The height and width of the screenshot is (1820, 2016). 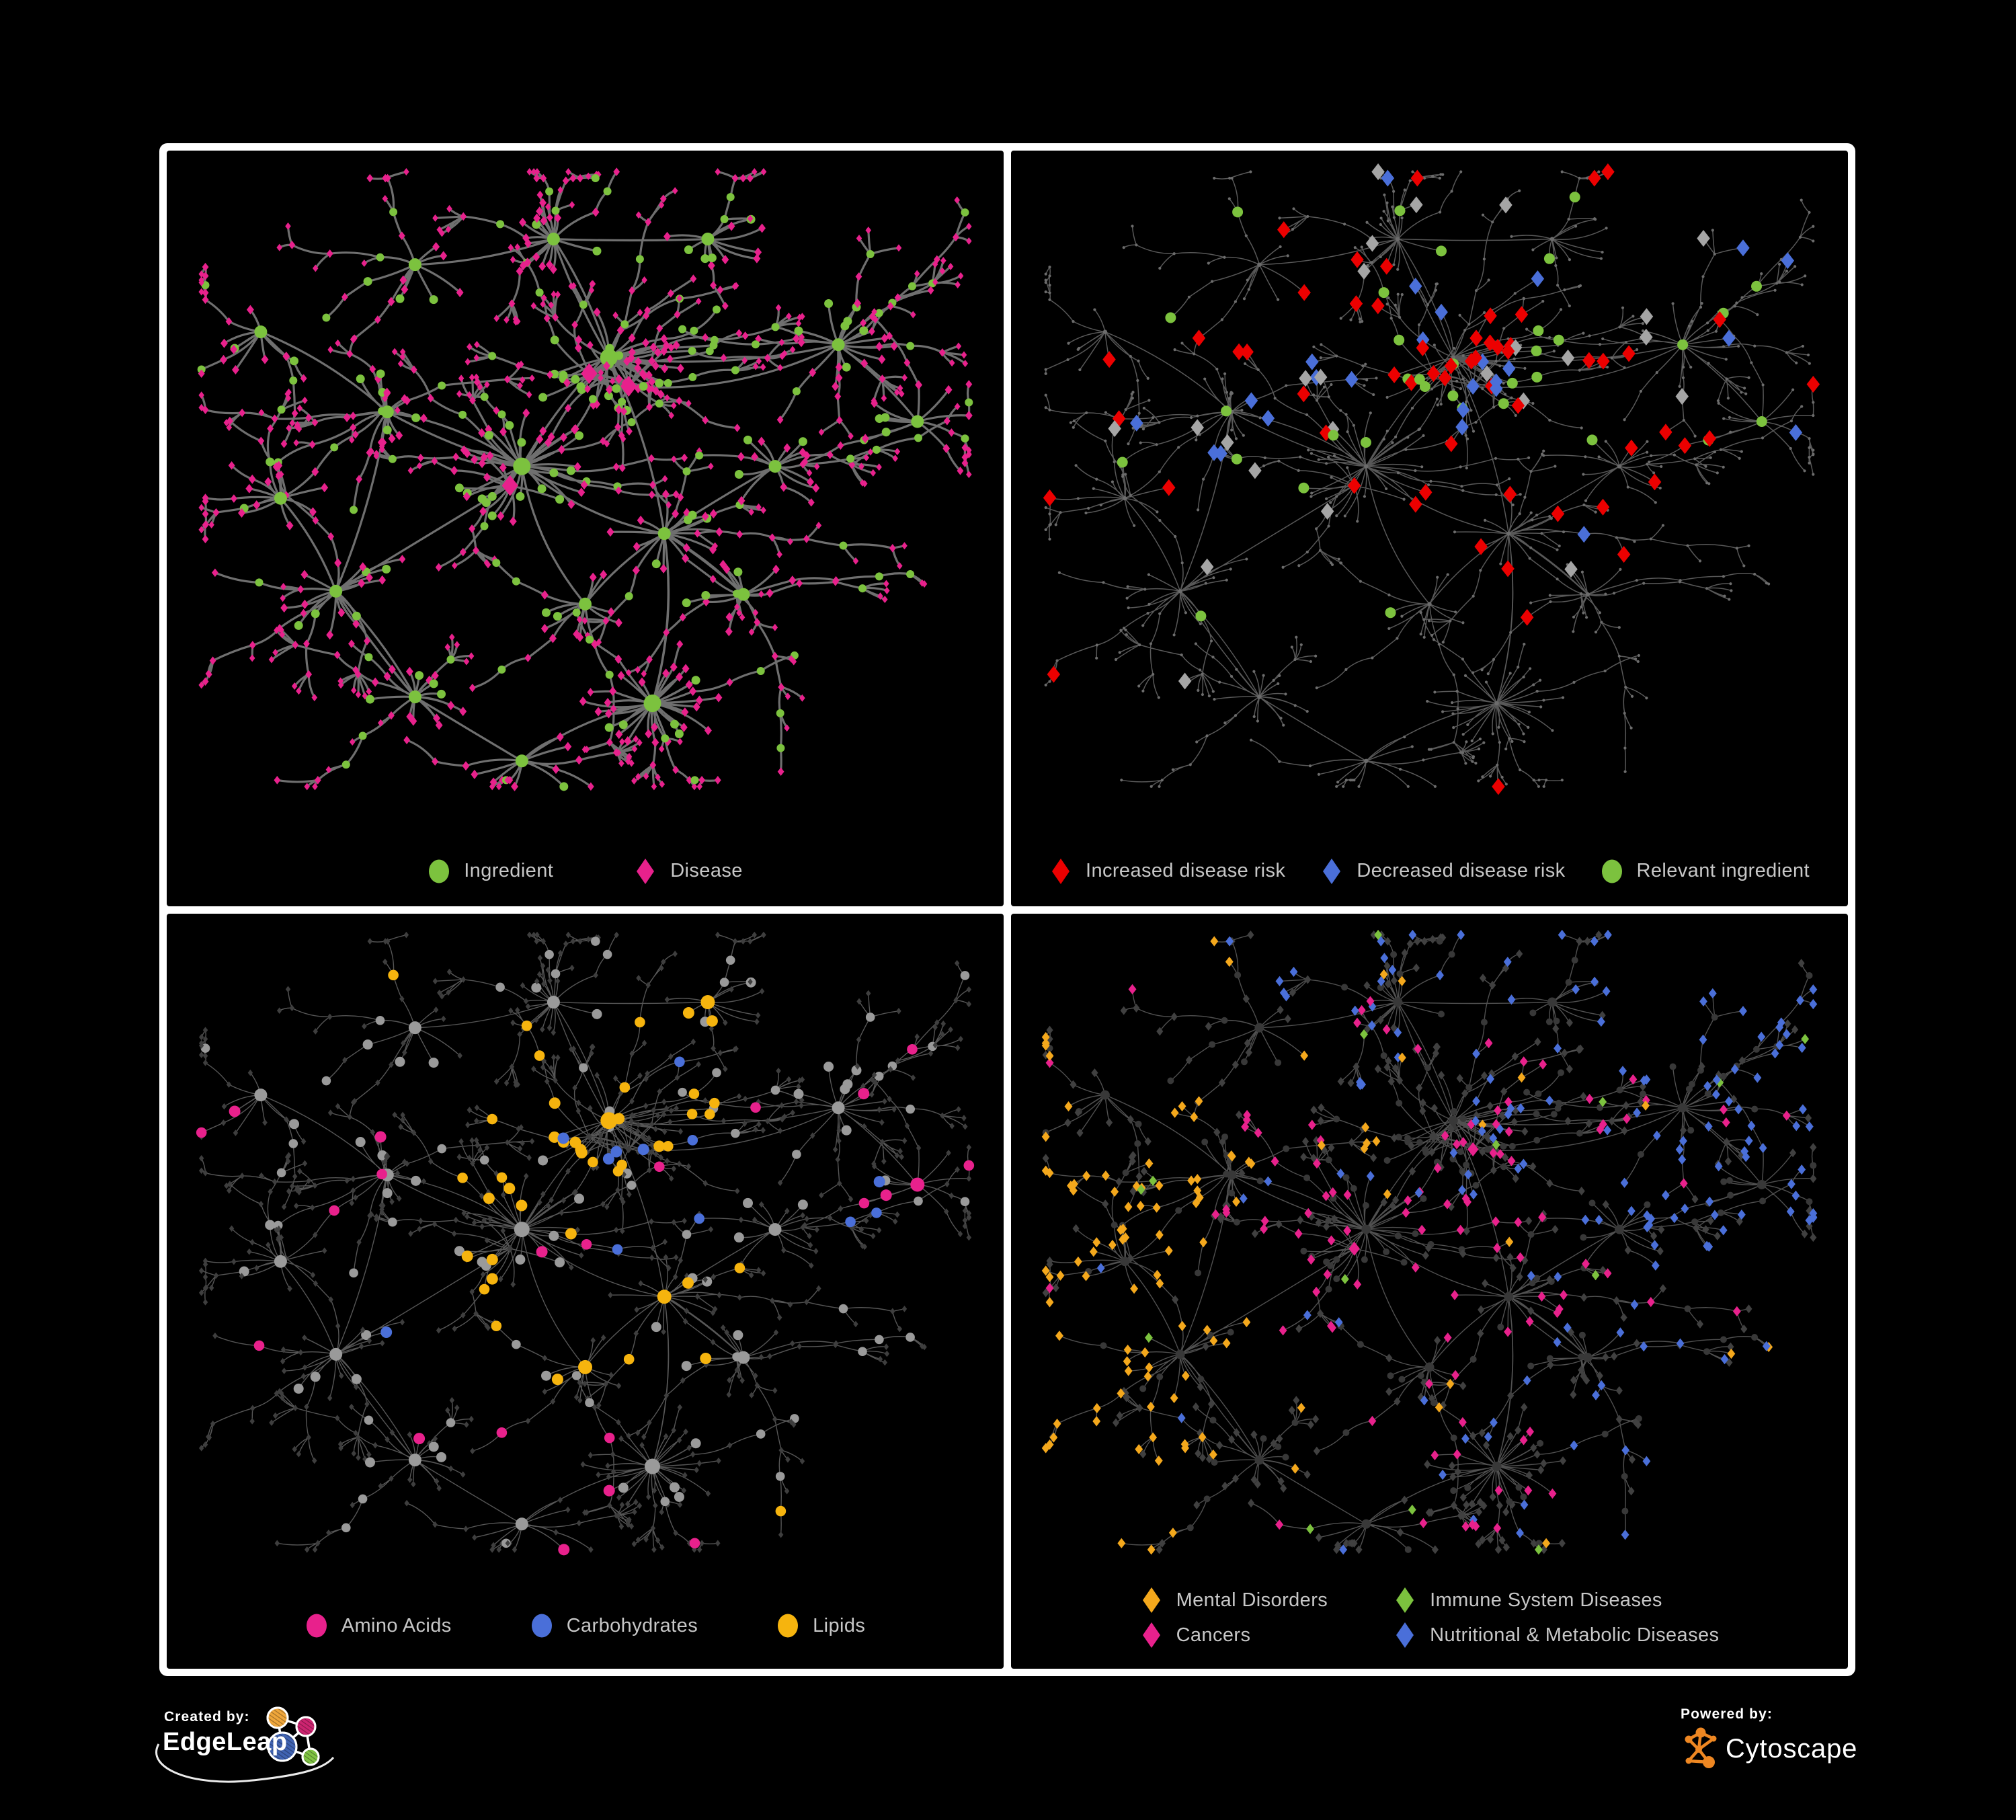 I want to click on cytoscape-logo-icon, so click(x=1701, y=1747).